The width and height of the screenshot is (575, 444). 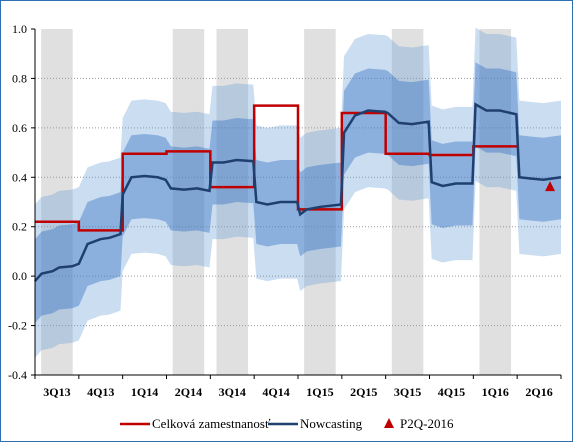 What do you see at coordinates (188, 392) in the screenshot?
I see `x-tick-label: 2Q14` at bounding box center [188, 392].